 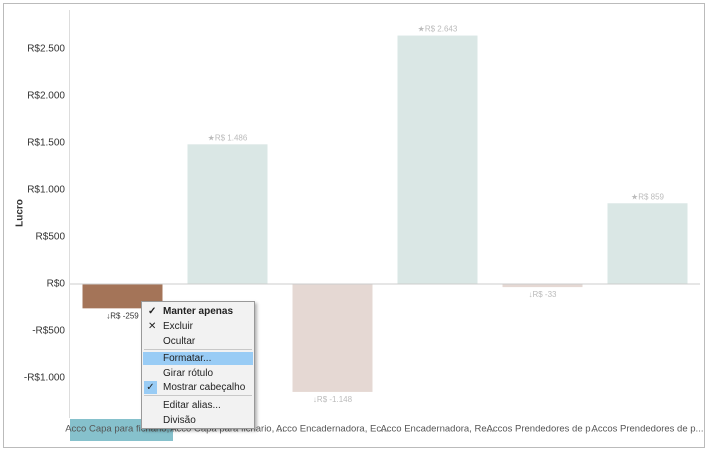 What do you see at coordinates (51, 237) in the screenshot?
I see `y-tick-label: R$500` at bounding box center [51, 237].